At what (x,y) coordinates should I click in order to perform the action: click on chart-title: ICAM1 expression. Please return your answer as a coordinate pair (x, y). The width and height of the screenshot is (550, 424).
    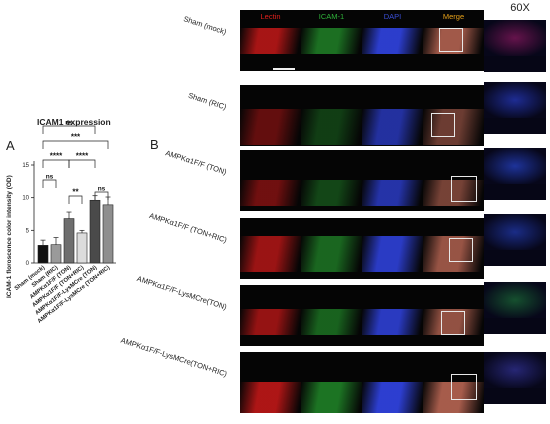
    Looking at the image, I should click on (74, 122).